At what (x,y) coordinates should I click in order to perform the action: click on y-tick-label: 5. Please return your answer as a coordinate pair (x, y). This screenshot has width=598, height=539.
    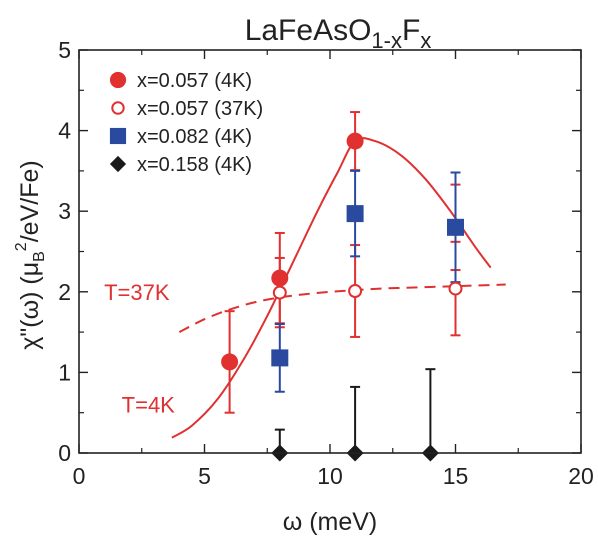
    Looking at the image, I should click on (64, 50).